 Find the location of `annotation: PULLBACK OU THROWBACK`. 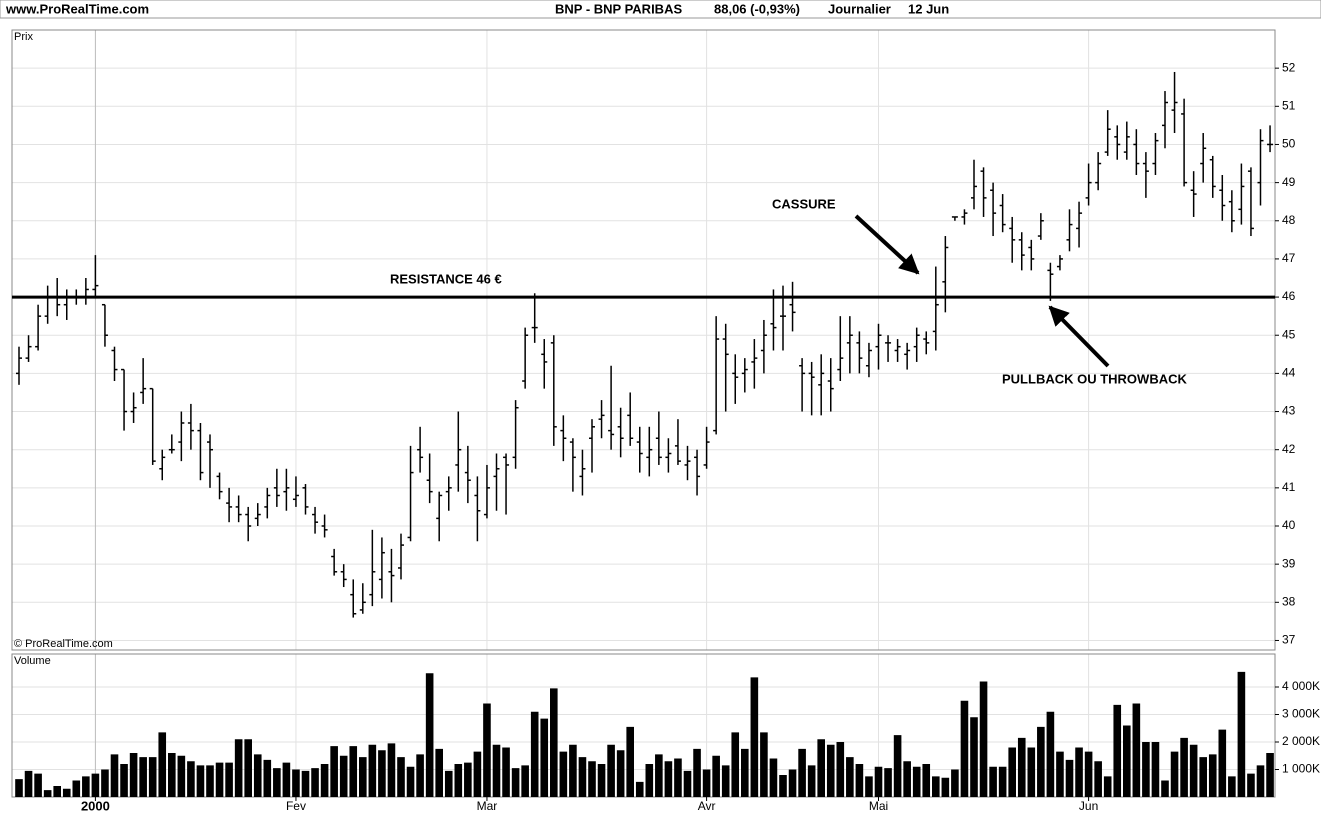

annotation: PULLBACK OU THROWBACK is located at coordinates (1094, 378).